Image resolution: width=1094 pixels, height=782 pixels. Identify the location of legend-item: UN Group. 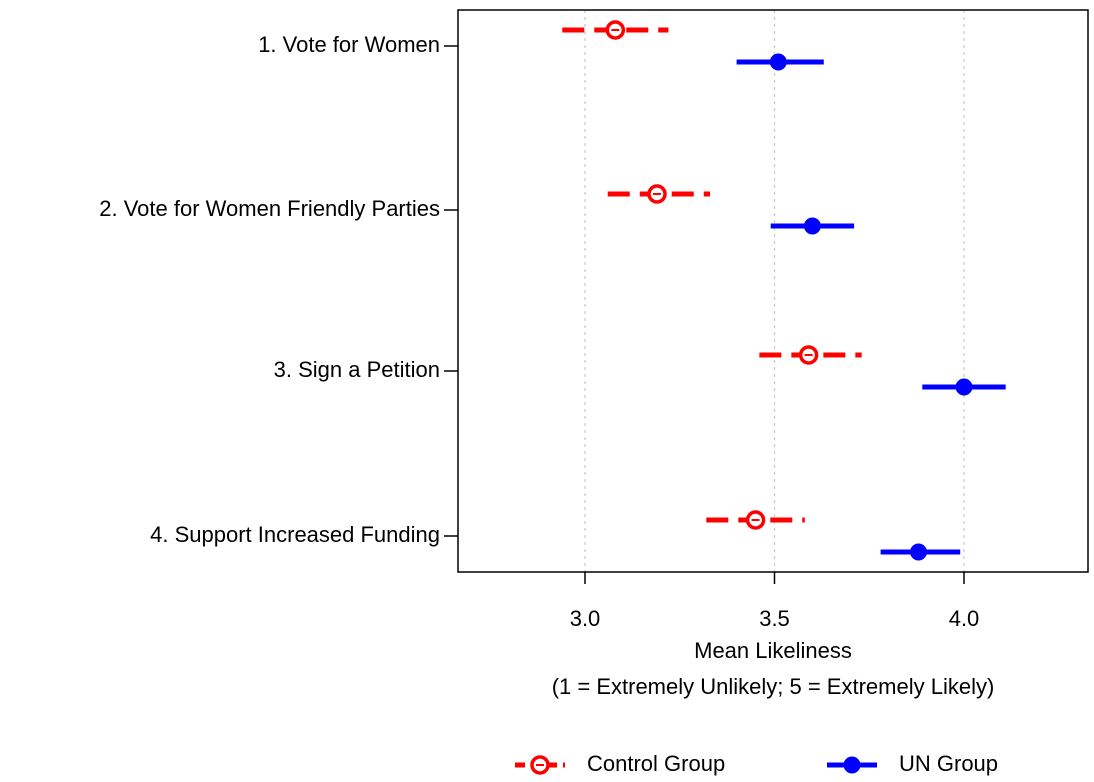
(912, 763).